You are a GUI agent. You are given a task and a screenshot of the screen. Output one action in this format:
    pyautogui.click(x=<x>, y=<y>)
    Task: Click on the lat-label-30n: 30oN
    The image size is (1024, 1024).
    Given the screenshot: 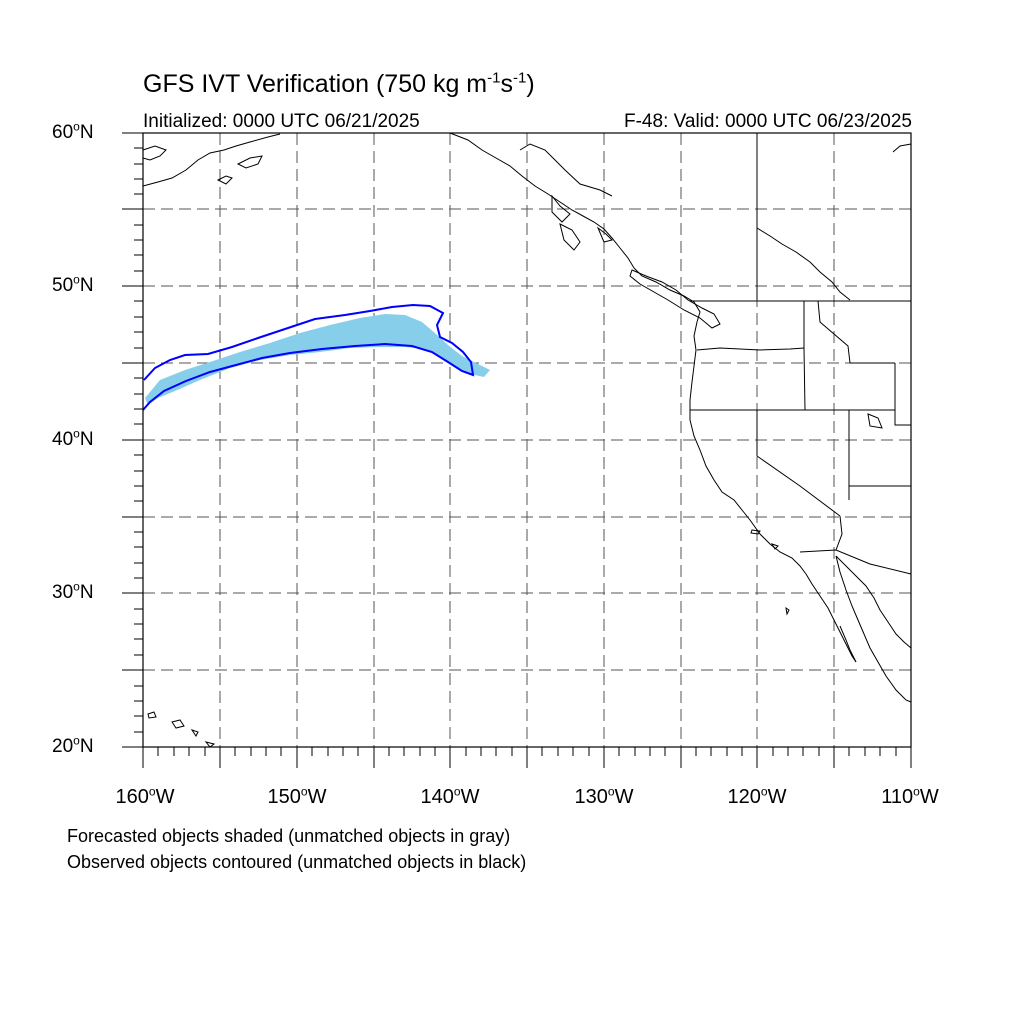 What is the action you would take?
    pyautogui.click(x=73, y=591)
    